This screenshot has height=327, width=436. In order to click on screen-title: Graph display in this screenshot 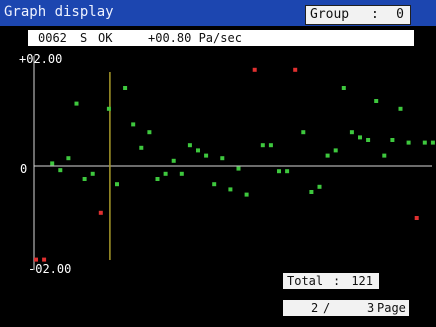, I will do `click(59, 12)`.